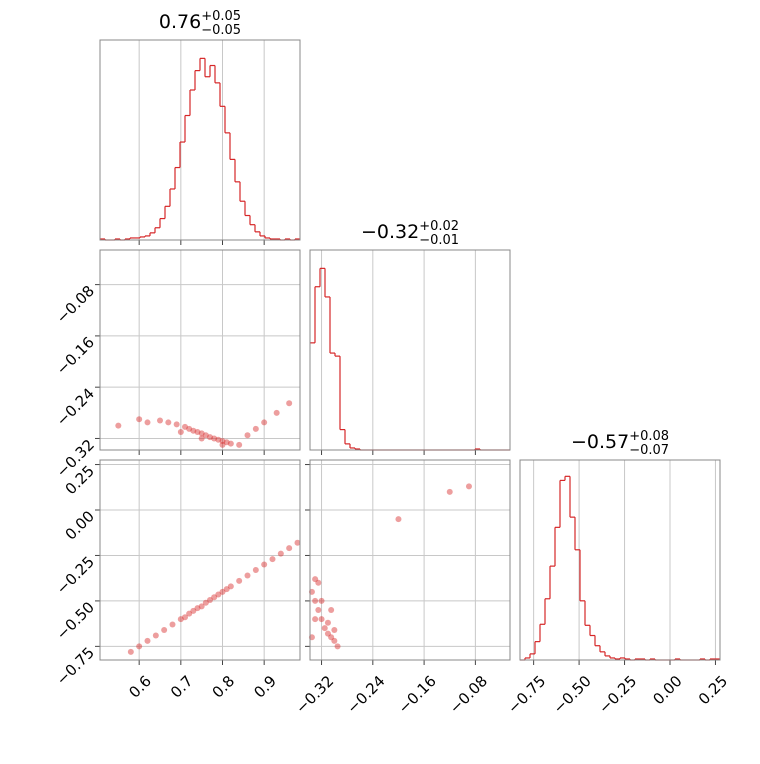  I want to click on x-tick-label: −0.50, so click(572, 694).